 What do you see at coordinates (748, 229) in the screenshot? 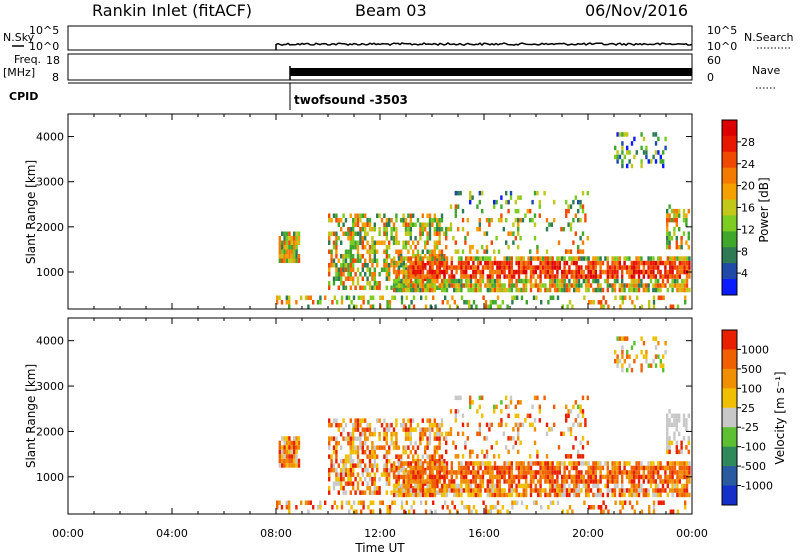
I see `colorbar-tick-label: 12` at bounding box center [748, 229].